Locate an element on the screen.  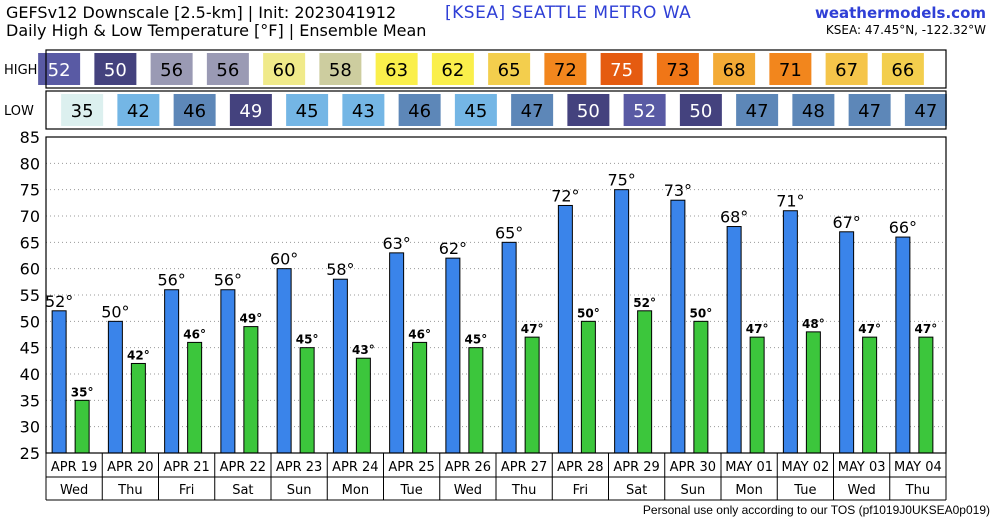
x-tick-label-date: APR 27 is located at coordinates (524, 467).